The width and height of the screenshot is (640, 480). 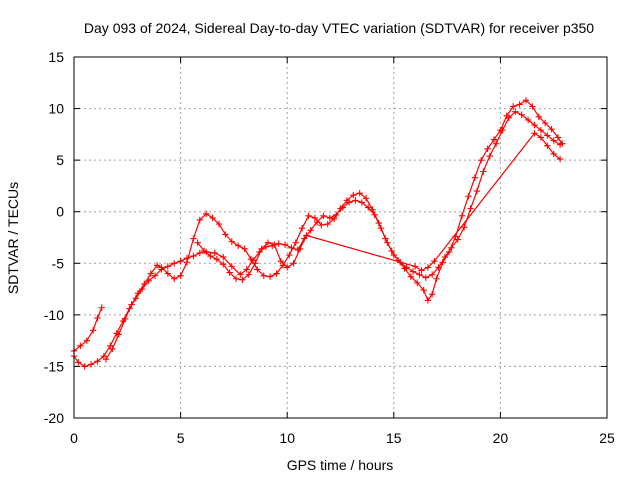 What do you see at coordinates (56, 109) in the screenshot?
I see `y-tick-label: 10` at bounding box center [56, 109].